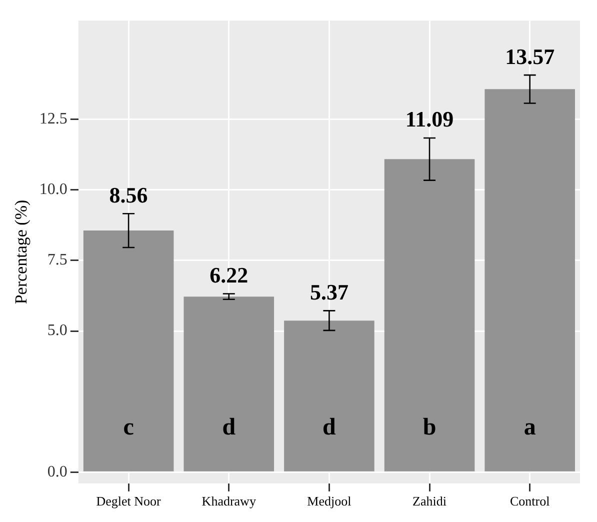 This screenshot has width=597, height=522. What do you see at coordinates (129, 501) in the screenshot?
I see `x-tick-label: Deglet Noor` at bounding box center [129, 501].